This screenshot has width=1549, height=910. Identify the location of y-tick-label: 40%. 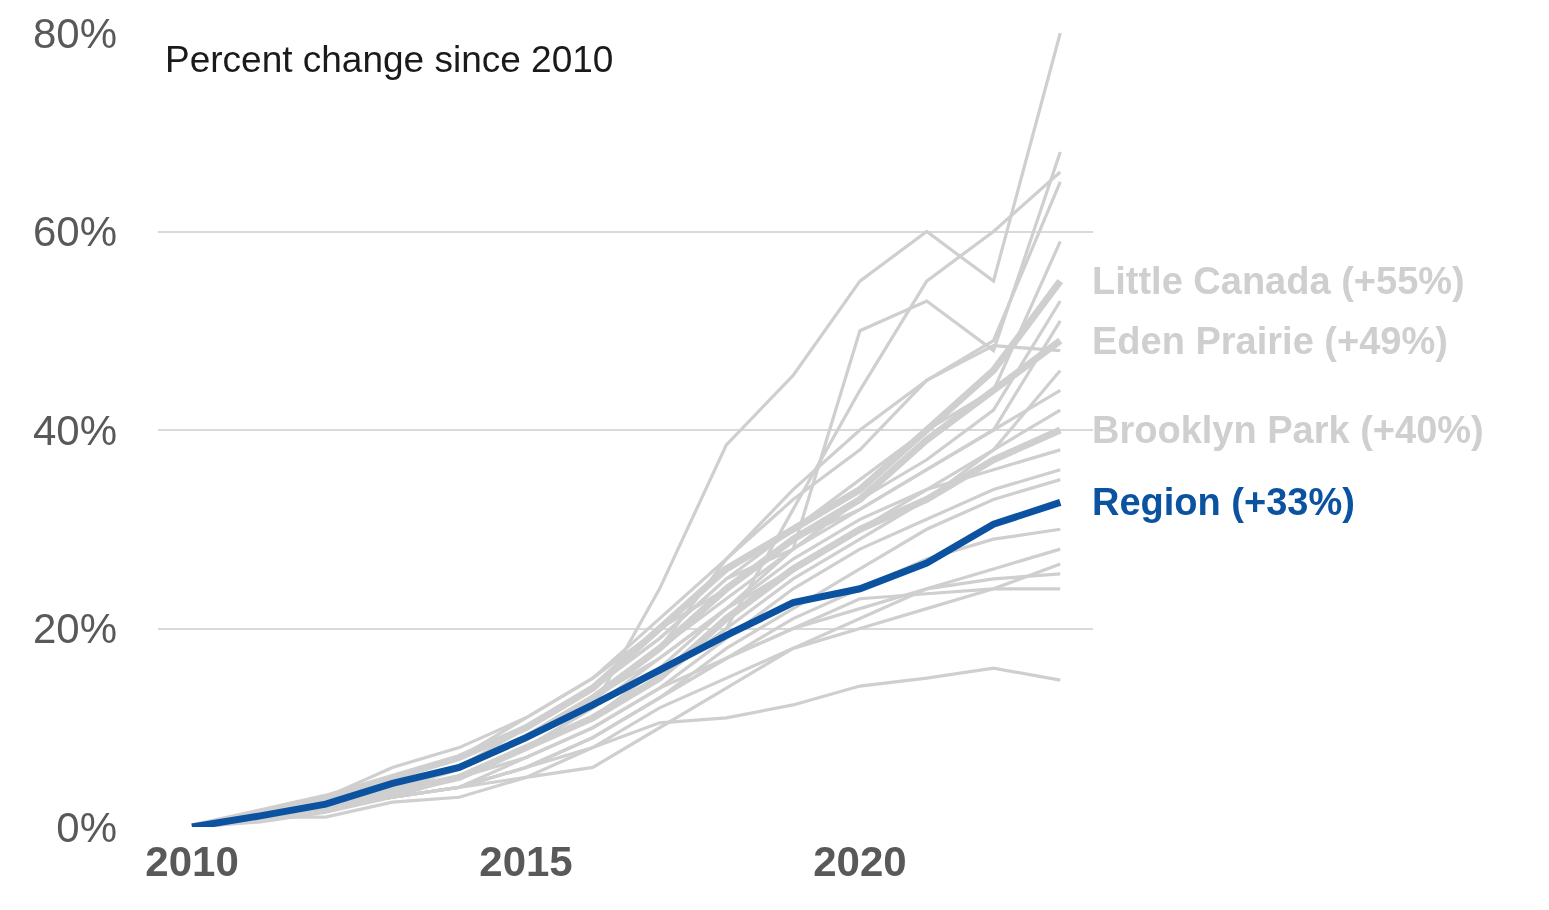
(74, 430).